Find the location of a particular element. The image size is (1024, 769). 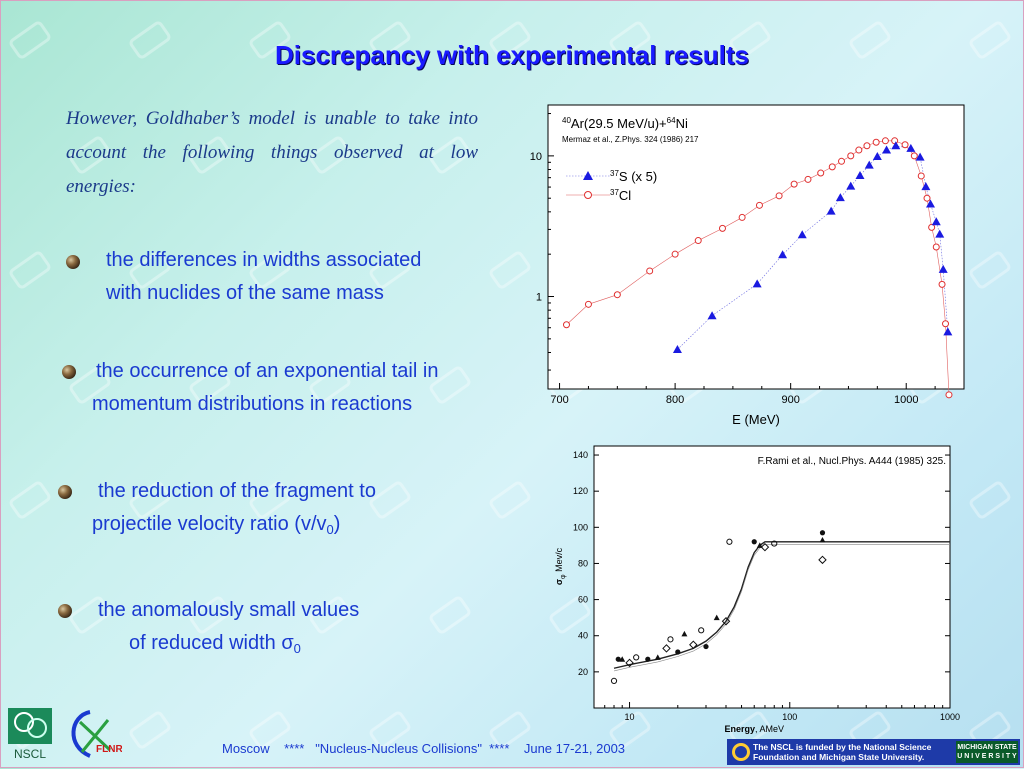

title-ar-mass: 40 is located at coordinates (566, 120).